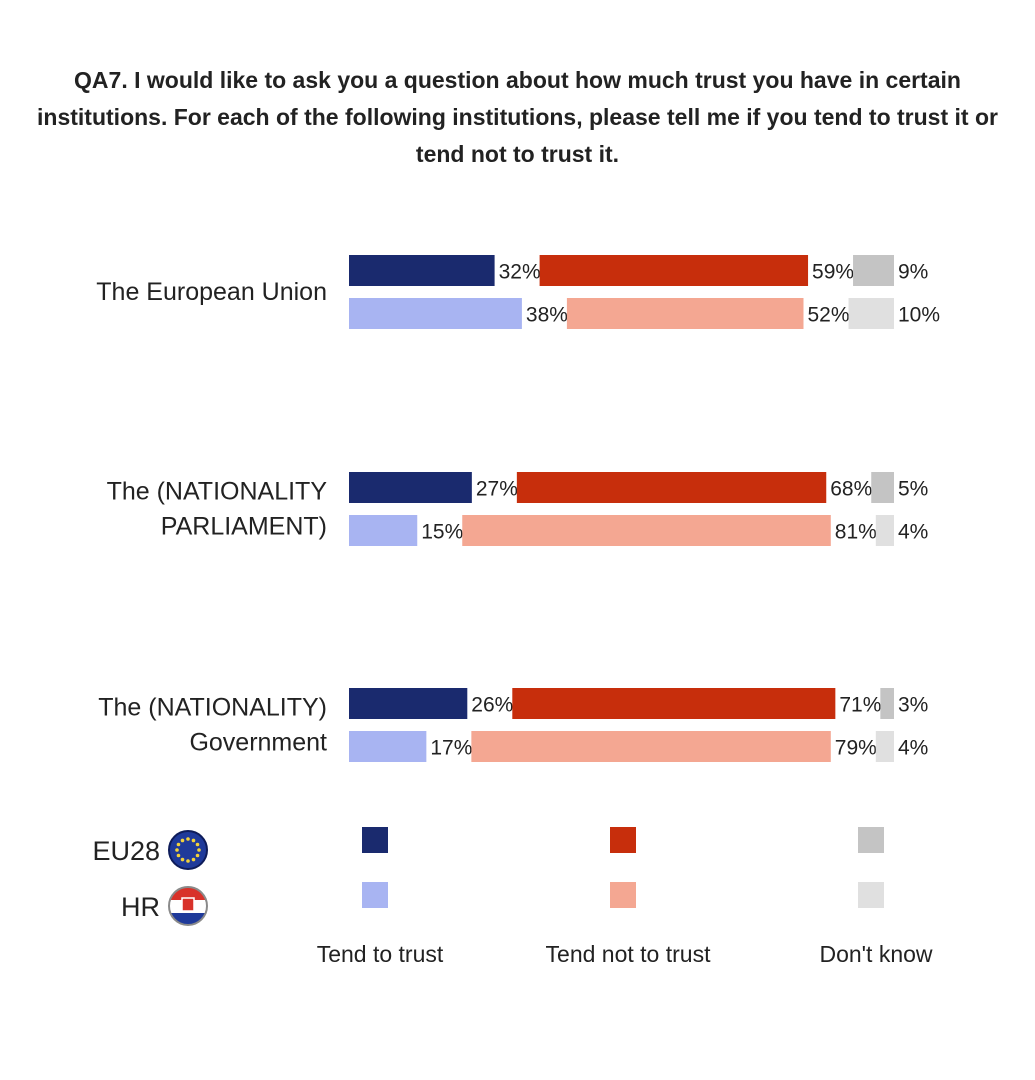 The width and height of the screenshot is (1035, 1080). Describe the element at coordinates (913, 489) in the screenshot. I see `data-label: 5%` at that location.